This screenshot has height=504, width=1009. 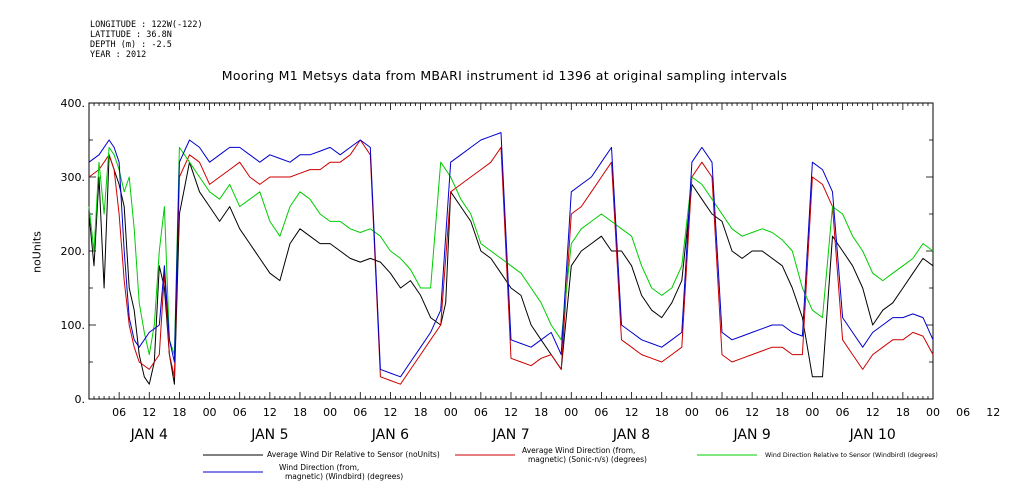 What do you see at coordinates (587, 459) in the screenshot?
I see `legend-label-line2: magnetic) (Sonic-n/s) (degrees)` at bounding box center [587, 459].